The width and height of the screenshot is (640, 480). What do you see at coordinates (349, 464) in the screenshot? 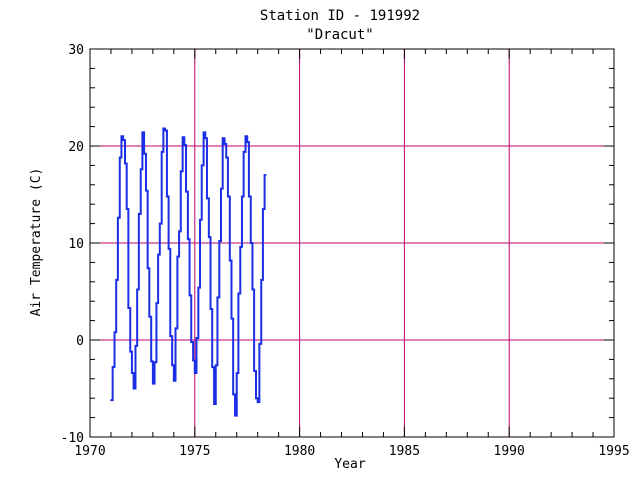
I see `x-axis-label: Year` at bounding box center [349, 464].